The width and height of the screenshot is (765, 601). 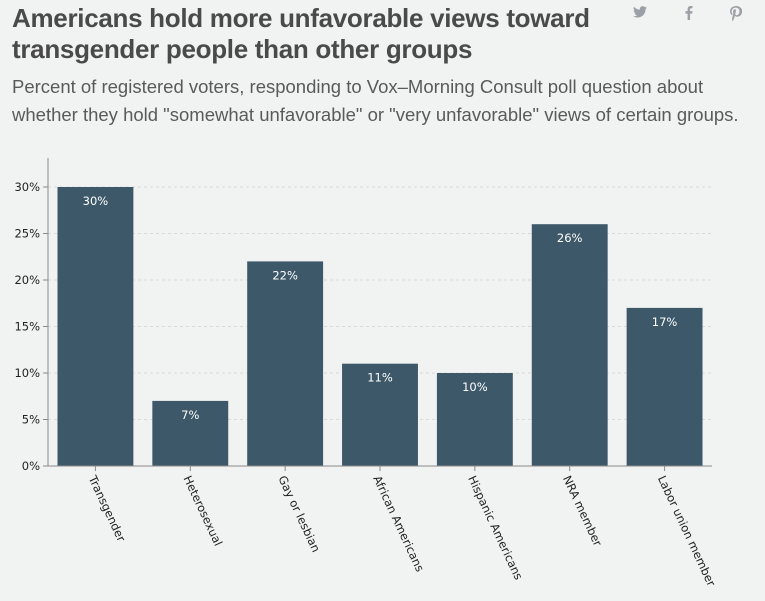 I want to click on y-tick-label: 25%, so click(x=27, y=234).